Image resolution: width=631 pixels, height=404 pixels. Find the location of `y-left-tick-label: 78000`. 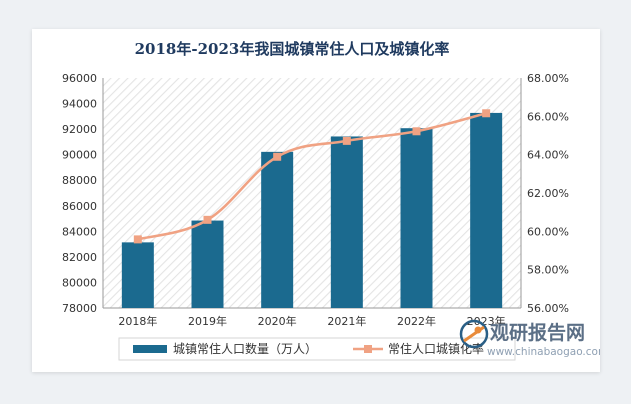

y-left-tick-label: 78000 is located at coordinates (79, 308).